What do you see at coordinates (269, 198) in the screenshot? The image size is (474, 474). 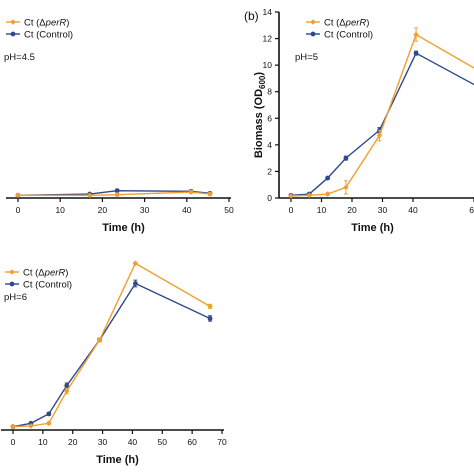 I see `y-tick-label: 0` at bounding box center [269, 198].